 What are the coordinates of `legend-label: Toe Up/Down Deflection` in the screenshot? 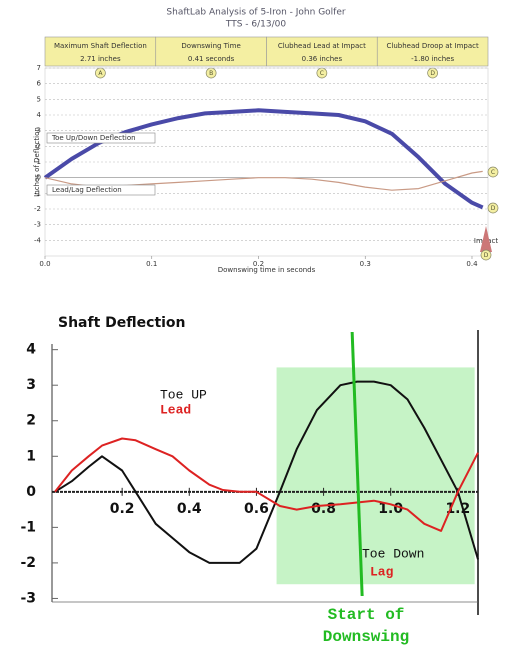 It's located at (93, 138).